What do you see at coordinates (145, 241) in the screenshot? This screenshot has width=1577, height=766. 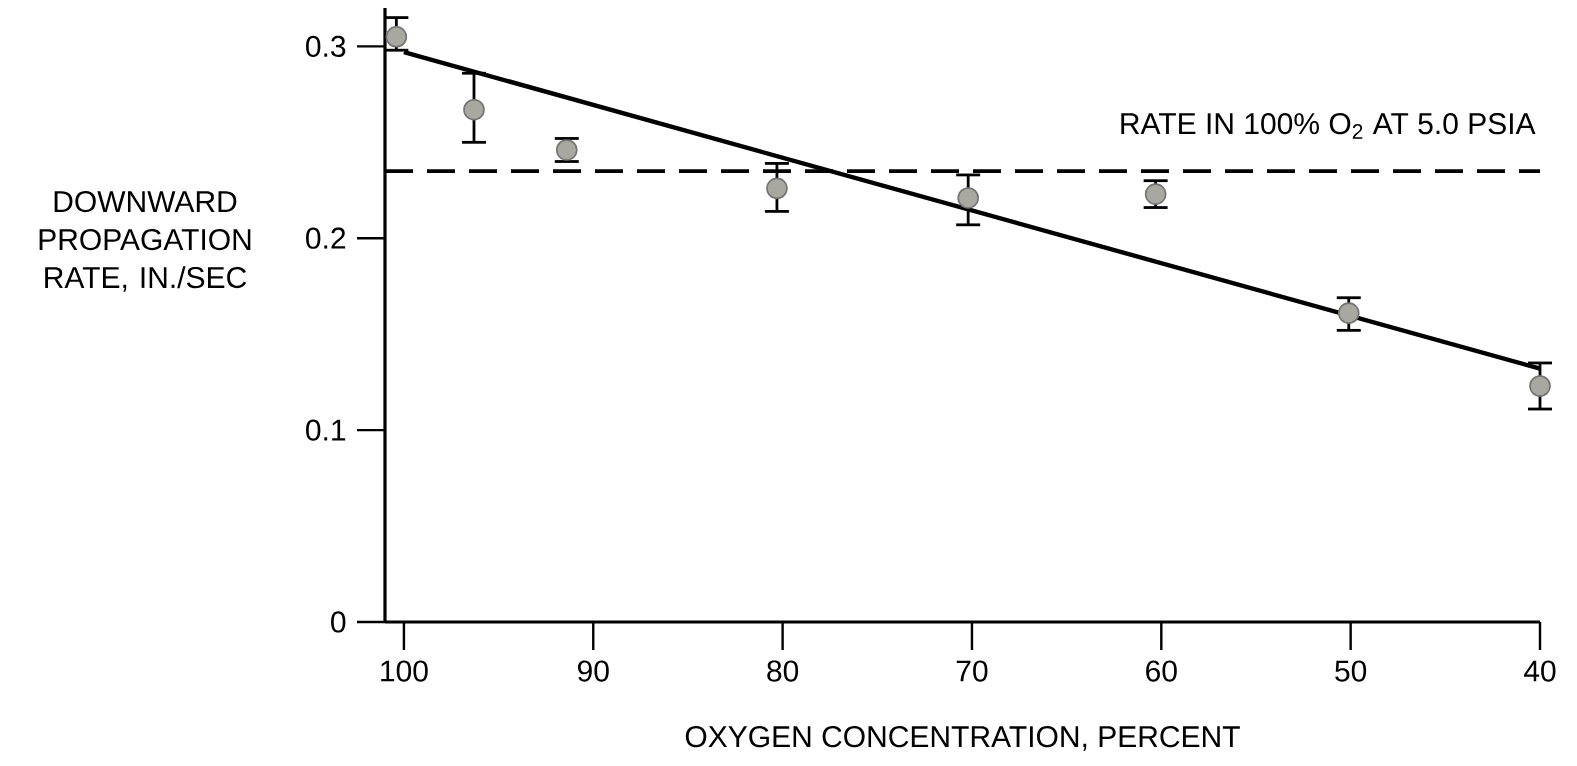 I see `y-axis-title: DOWNWARD PROPAGATION RATE, IN./SEC` at bounding box center [145, 241].